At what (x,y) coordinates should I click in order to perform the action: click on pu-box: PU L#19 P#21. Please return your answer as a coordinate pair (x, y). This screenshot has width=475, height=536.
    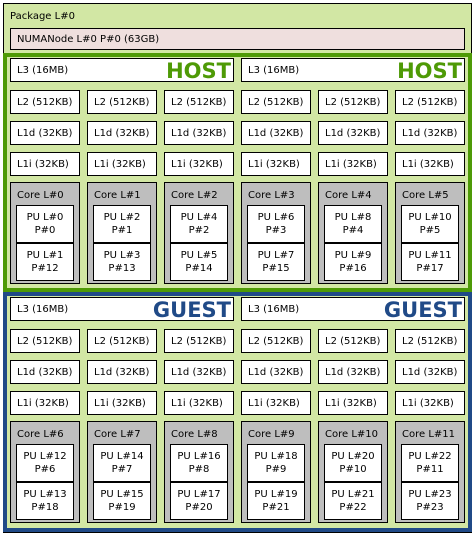
    Looking at the image, I should click on (276, 501).